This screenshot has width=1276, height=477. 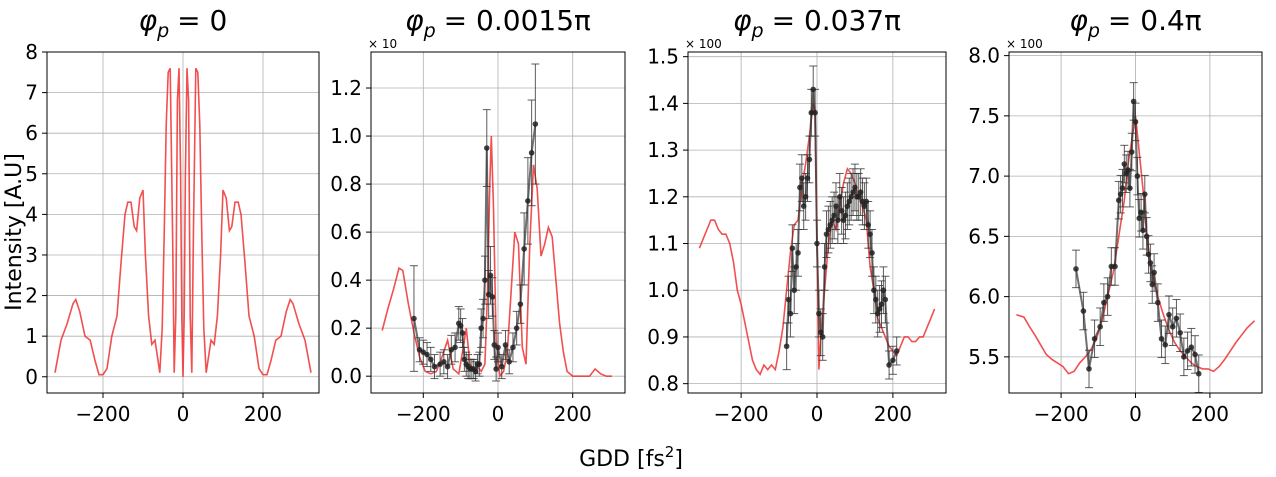 What do you see at coordinates (31, 93) in the screenshot?
I see `y-tick-label: 7` at bounding box center [31, 93].